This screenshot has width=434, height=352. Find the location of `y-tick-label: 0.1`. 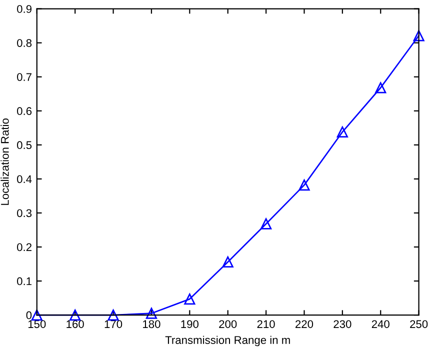

y-tick-label: 0.1 is located at coordinates (24, 281).